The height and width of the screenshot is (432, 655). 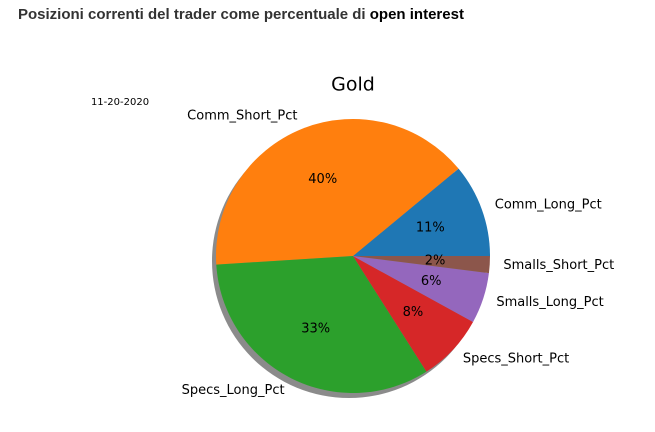 What do you see at coordinates (516, 359) in the screenshot?
I see `slice-label: Specs_Short_Pct` at bounding box center [516, 359].